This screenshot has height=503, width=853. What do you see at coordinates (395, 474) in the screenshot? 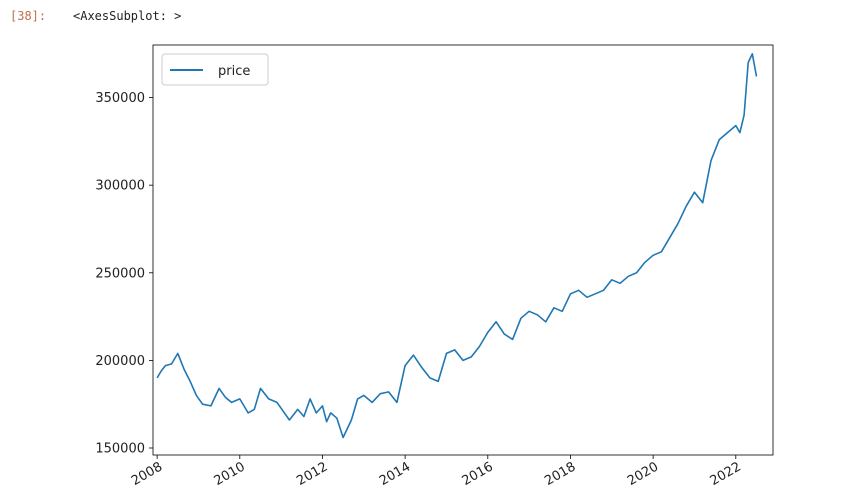
I see `x-tick-label: 2014` at bounding box center [395, 474].